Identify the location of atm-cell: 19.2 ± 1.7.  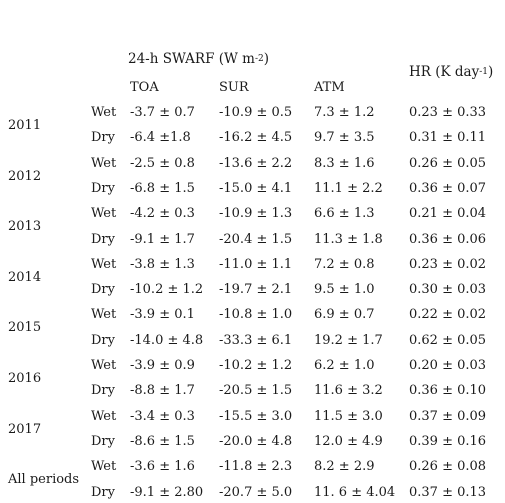
(348, 340).